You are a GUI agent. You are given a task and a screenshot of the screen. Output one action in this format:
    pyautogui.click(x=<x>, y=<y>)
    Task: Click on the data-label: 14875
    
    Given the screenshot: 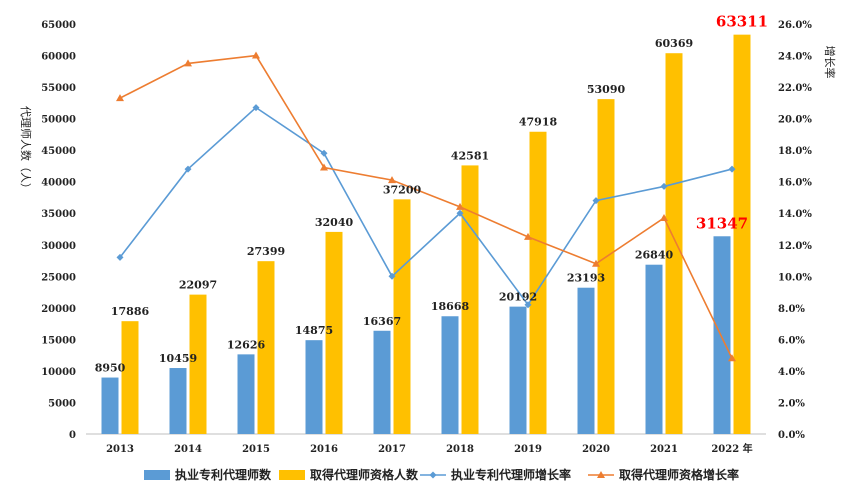 What is the action you would take?
    pyautogui.click(x=314, y=330)
    